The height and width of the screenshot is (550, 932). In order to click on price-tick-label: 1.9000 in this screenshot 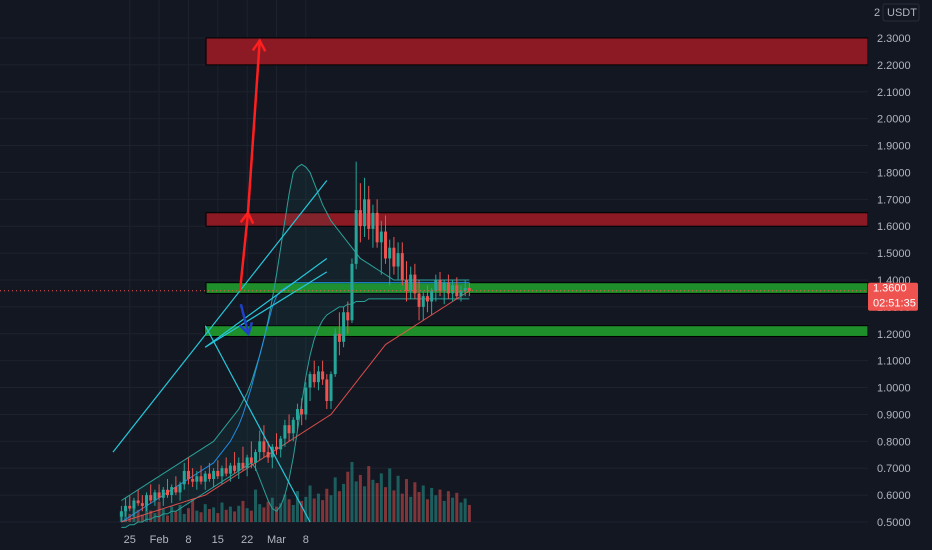, I will do `click(894, 147)`.